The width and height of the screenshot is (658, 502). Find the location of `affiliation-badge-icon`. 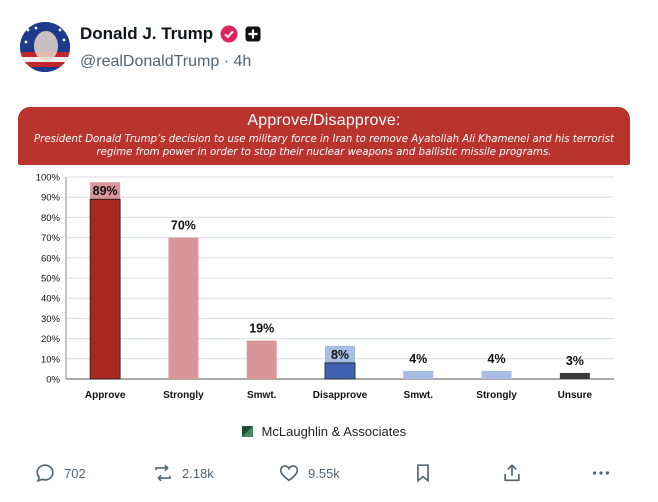

affiliation-badge-icon is located at coordinates (253, 34).